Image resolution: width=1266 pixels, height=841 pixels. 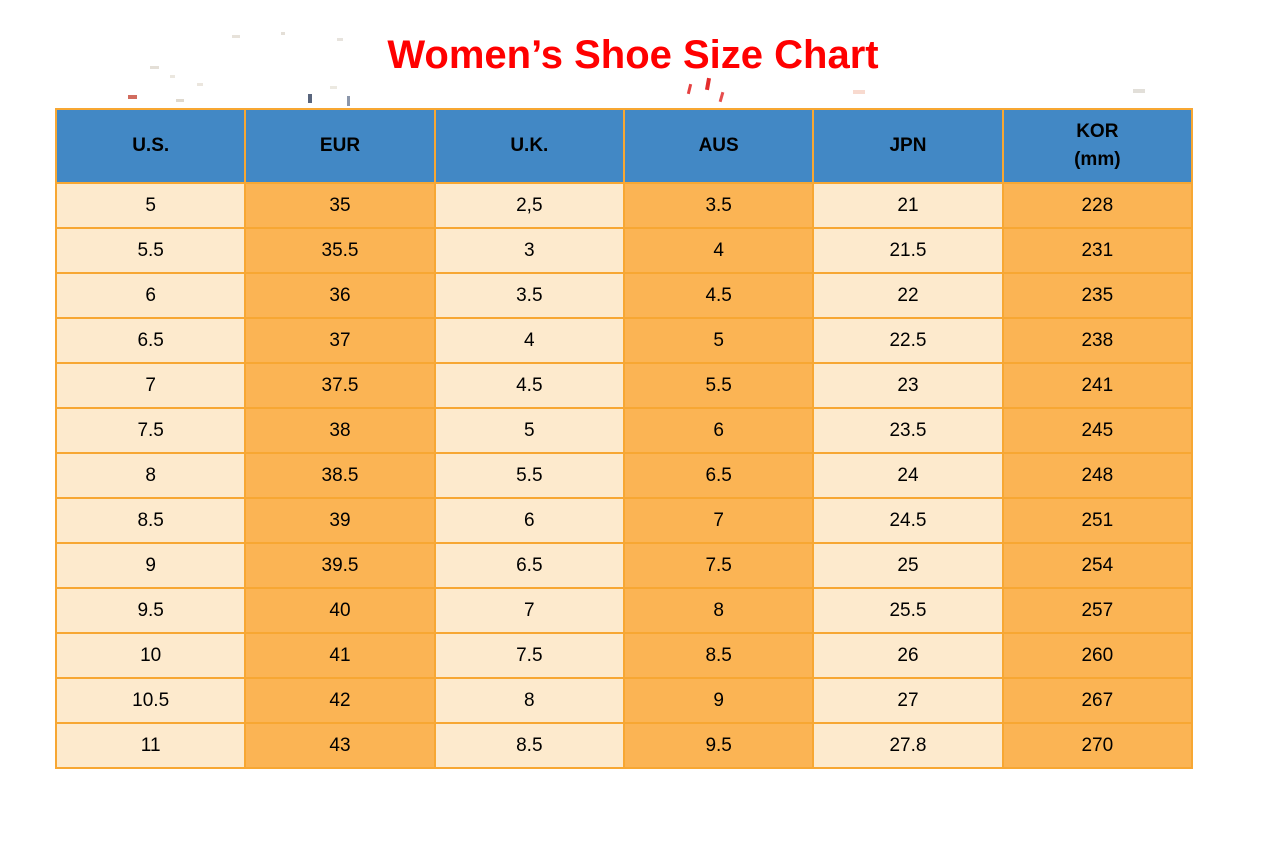 I want to click on cell-aus-r11: 8.5, so click(x=718, y=655).